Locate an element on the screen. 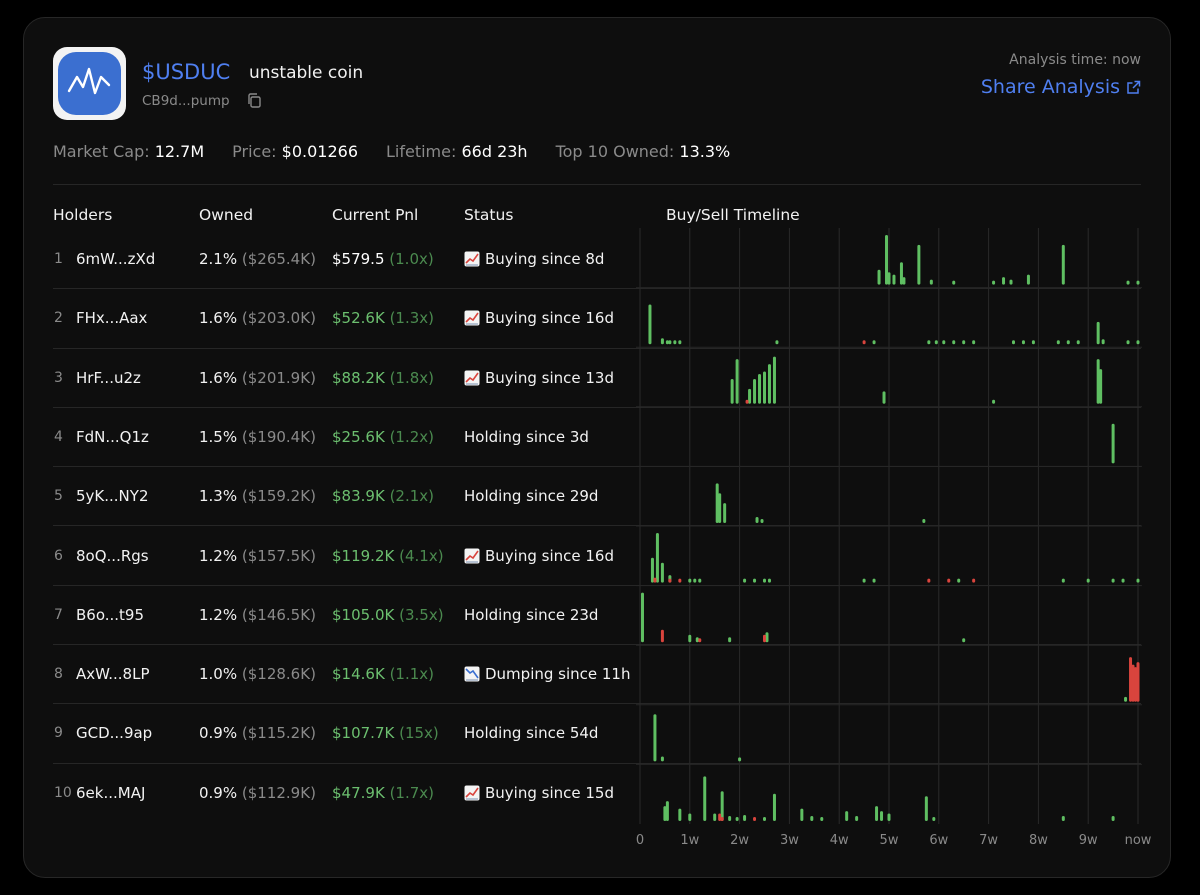  timeline-tick-label: 4w is located at coordinates (839, 840).